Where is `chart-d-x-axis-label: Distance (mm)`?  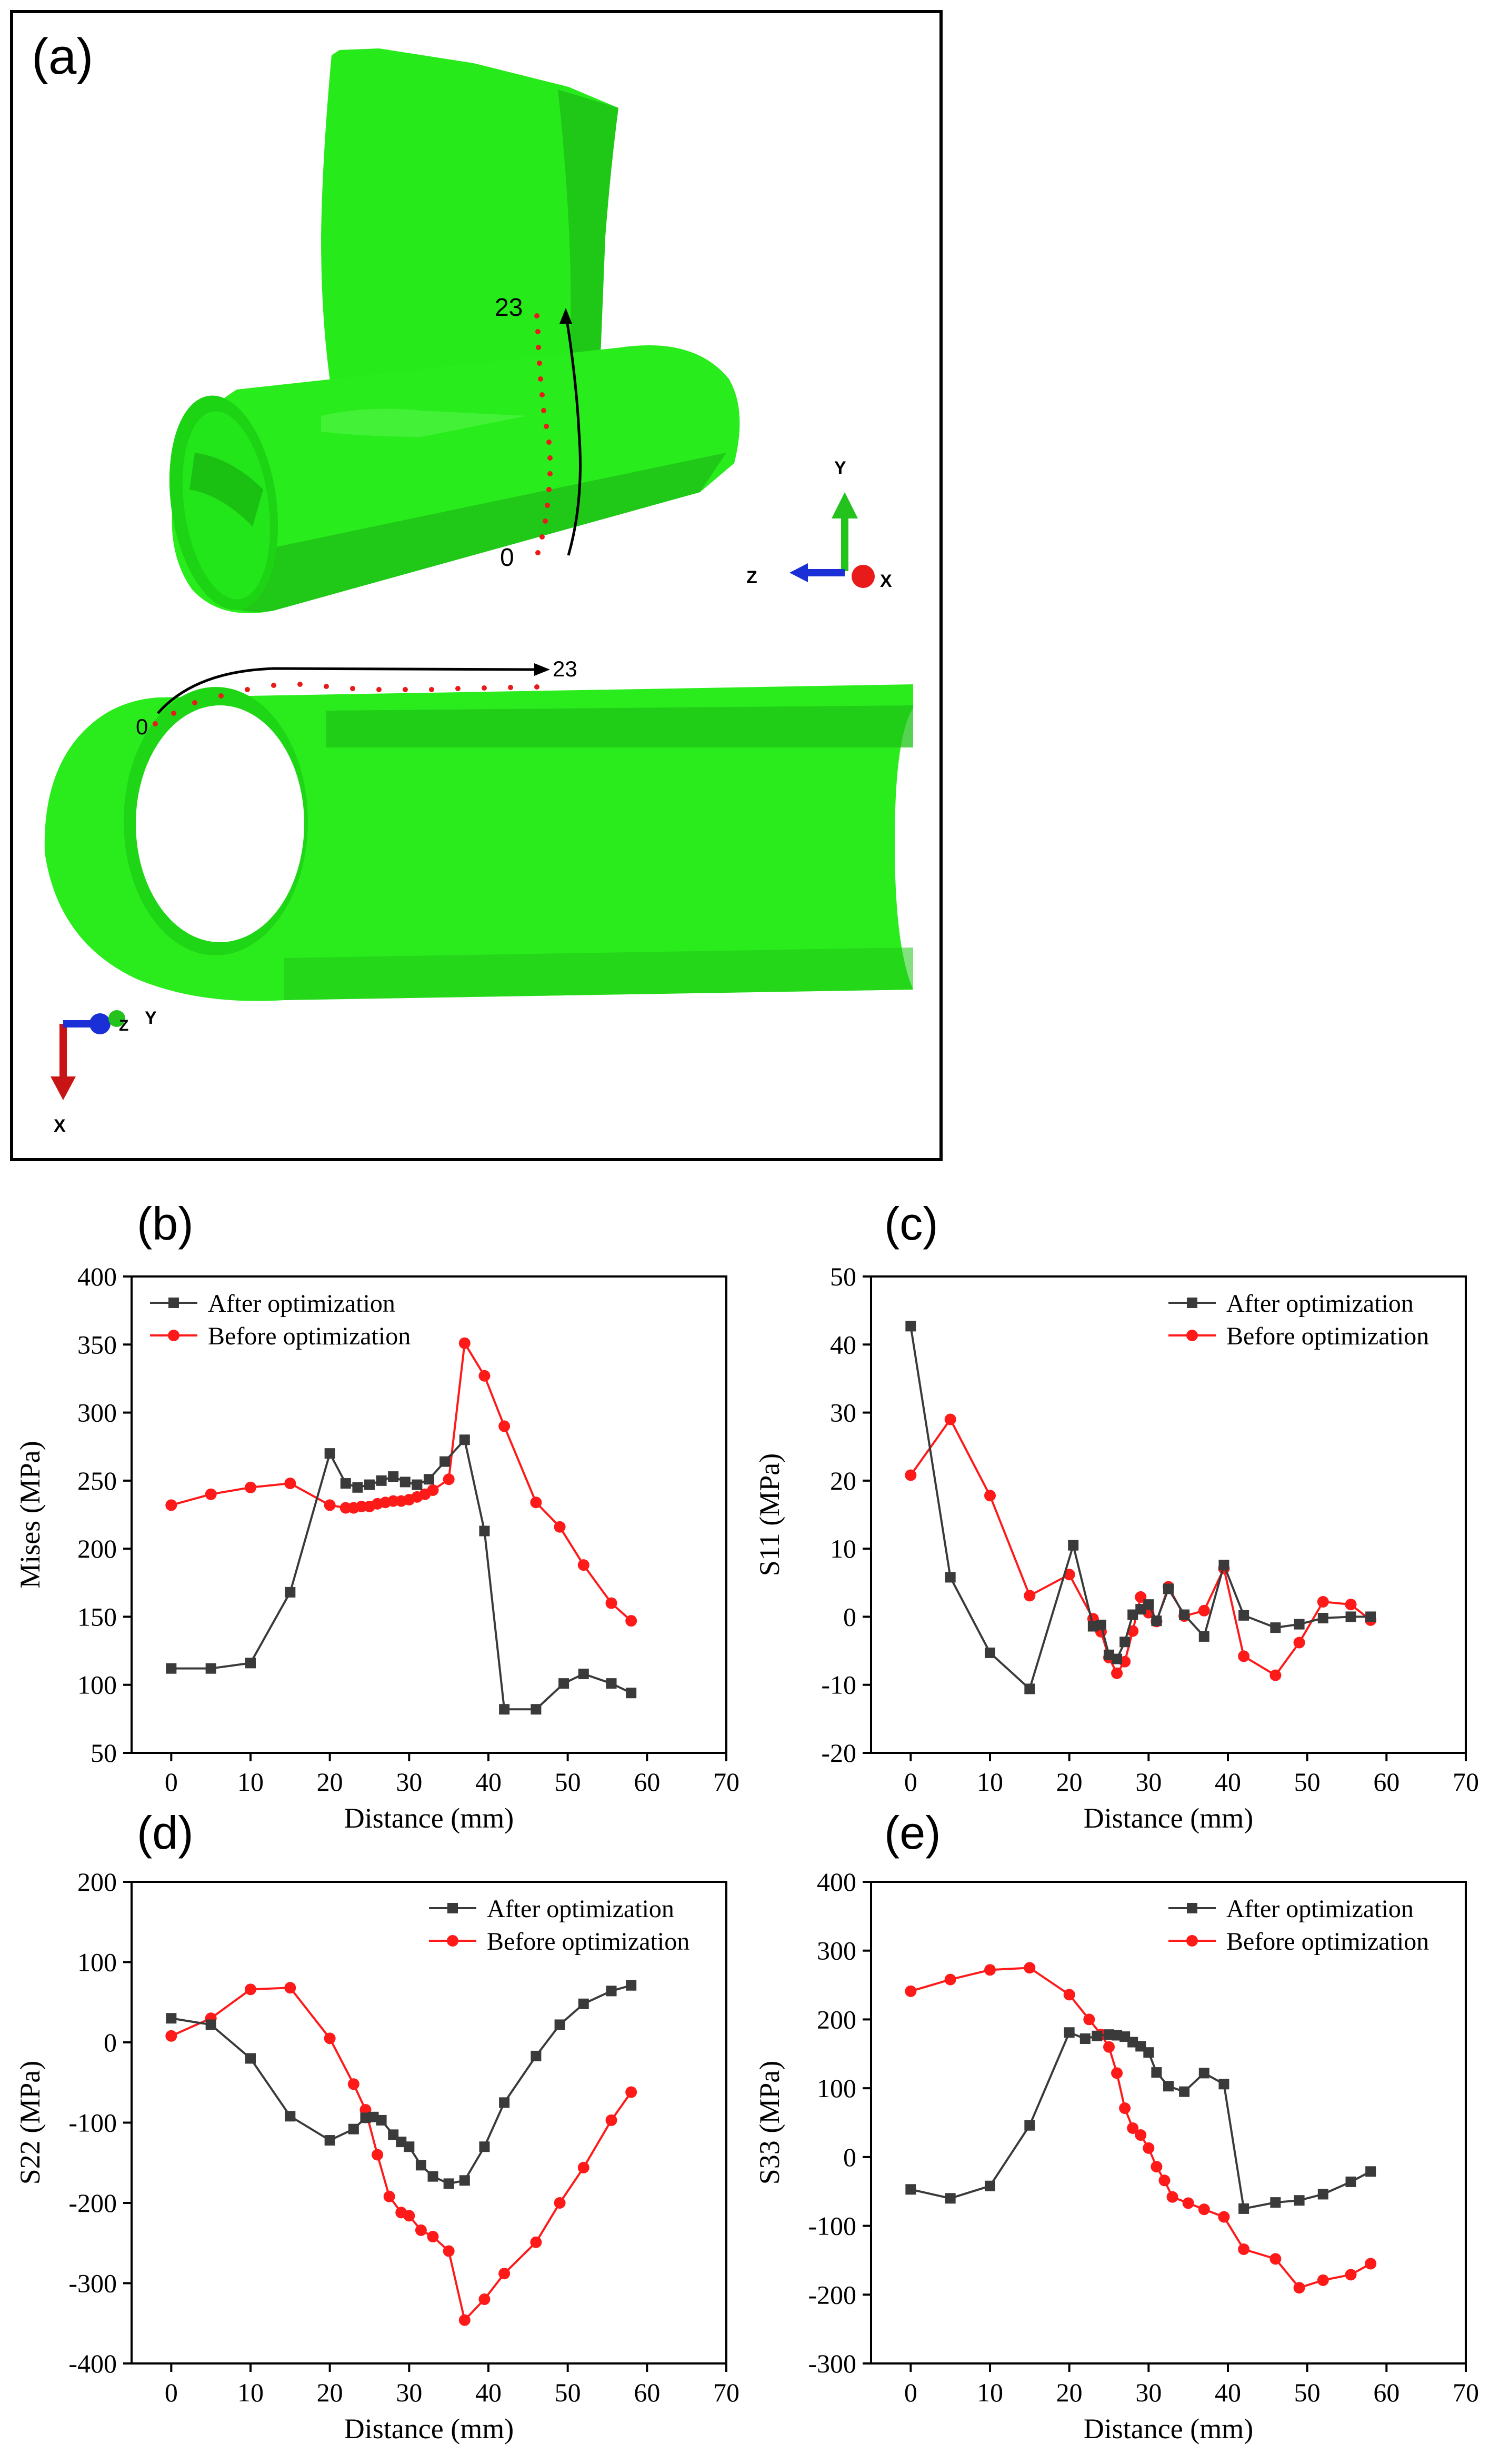 chart-d-x-axis-label: Distance (mm) is located at coordinates (429, 2429).